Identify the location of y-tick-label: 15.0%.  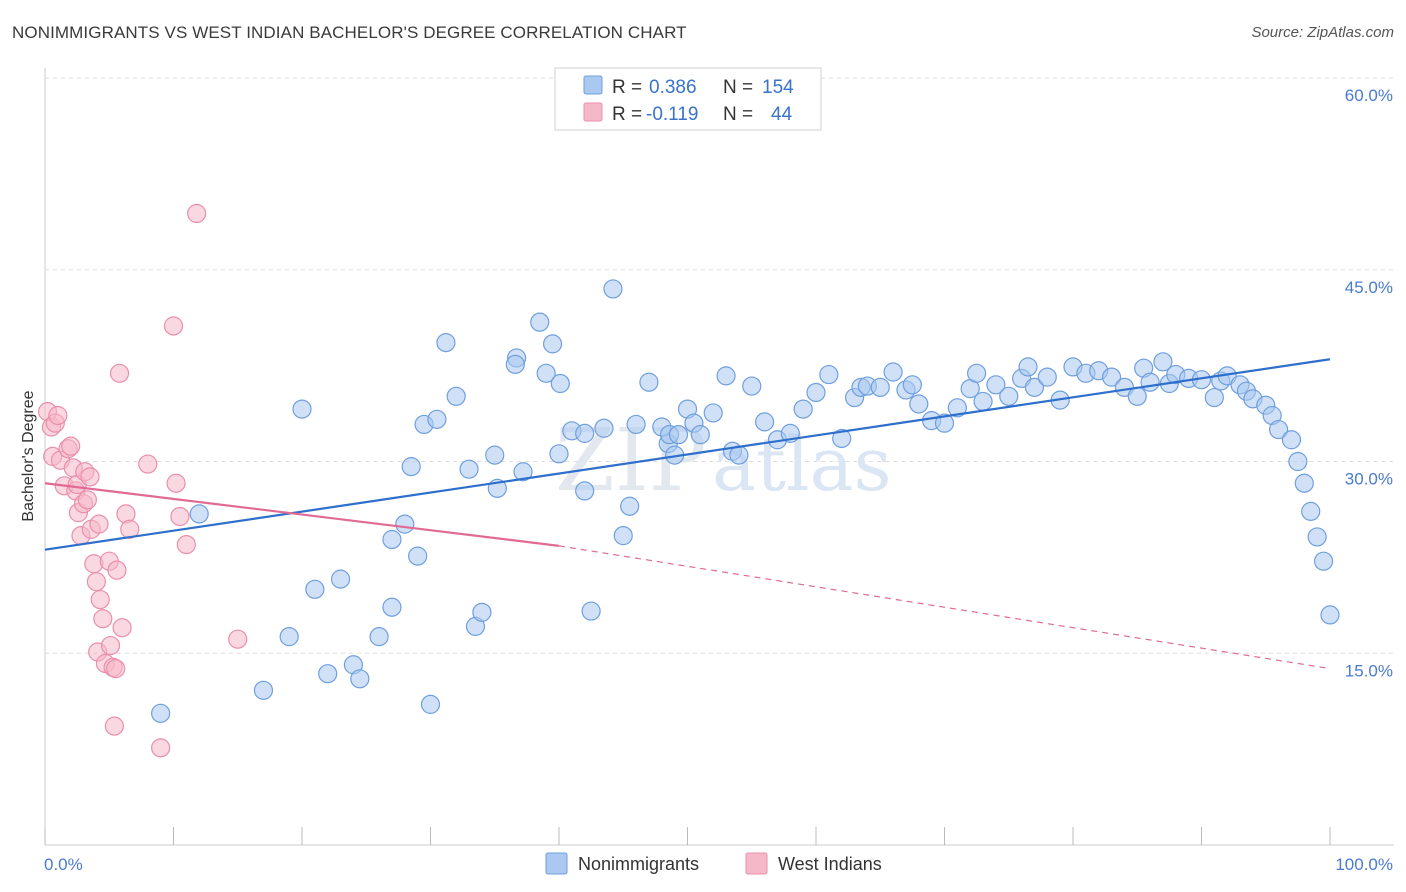
(1369, 670).